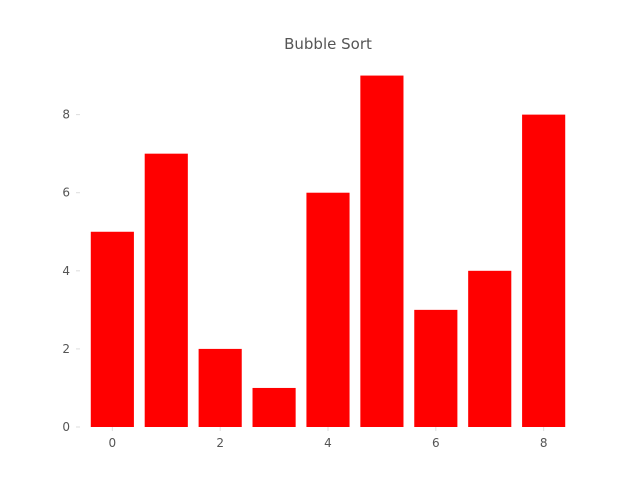  I want to click on y-tick-label: 2, so click(66, 349).